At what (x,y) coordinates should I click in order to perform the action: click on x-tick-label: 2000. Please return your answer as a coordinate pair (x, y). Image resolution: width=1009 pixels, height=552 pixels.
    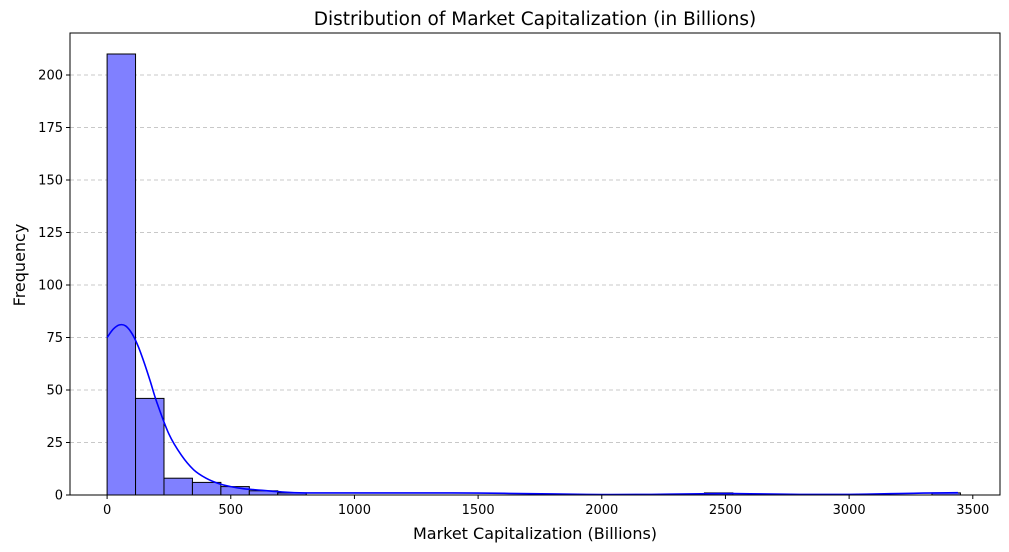
    Looking at the image, I should click on (601, 510).